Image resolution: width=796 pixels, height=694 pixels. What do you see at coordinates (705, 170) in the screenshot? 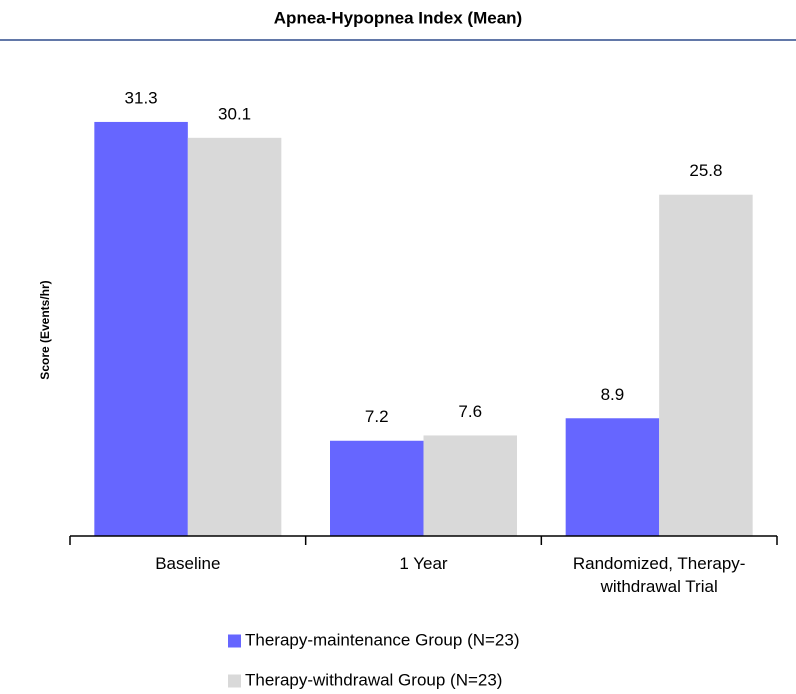
I see `value-label: 25.8` at bounding box center [705, 170].